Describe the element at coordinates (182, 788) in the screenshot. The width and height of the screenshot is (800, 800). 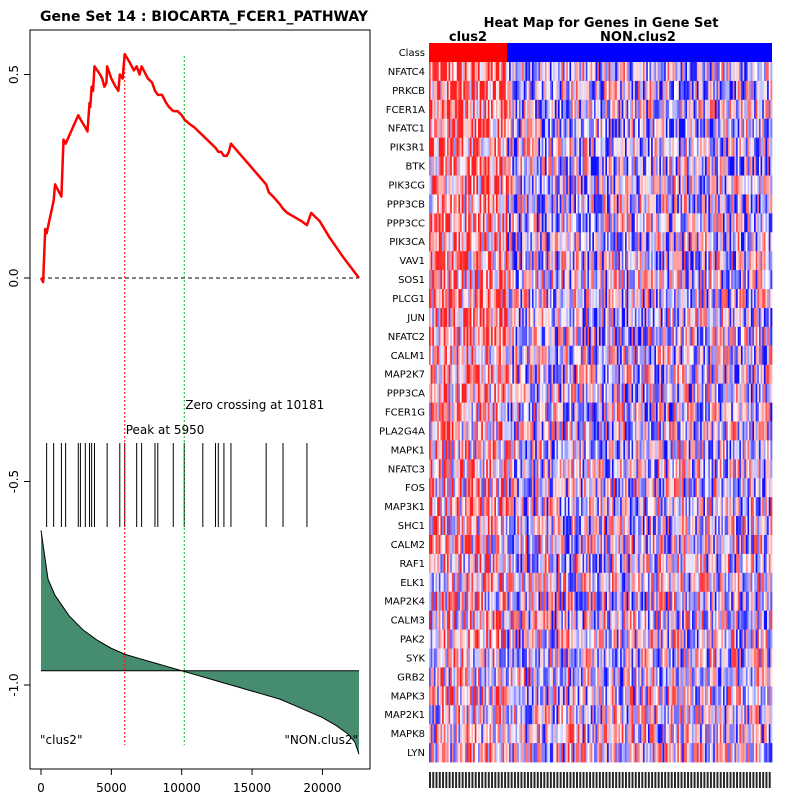
I see `x-tick-label: 10000` at that location.